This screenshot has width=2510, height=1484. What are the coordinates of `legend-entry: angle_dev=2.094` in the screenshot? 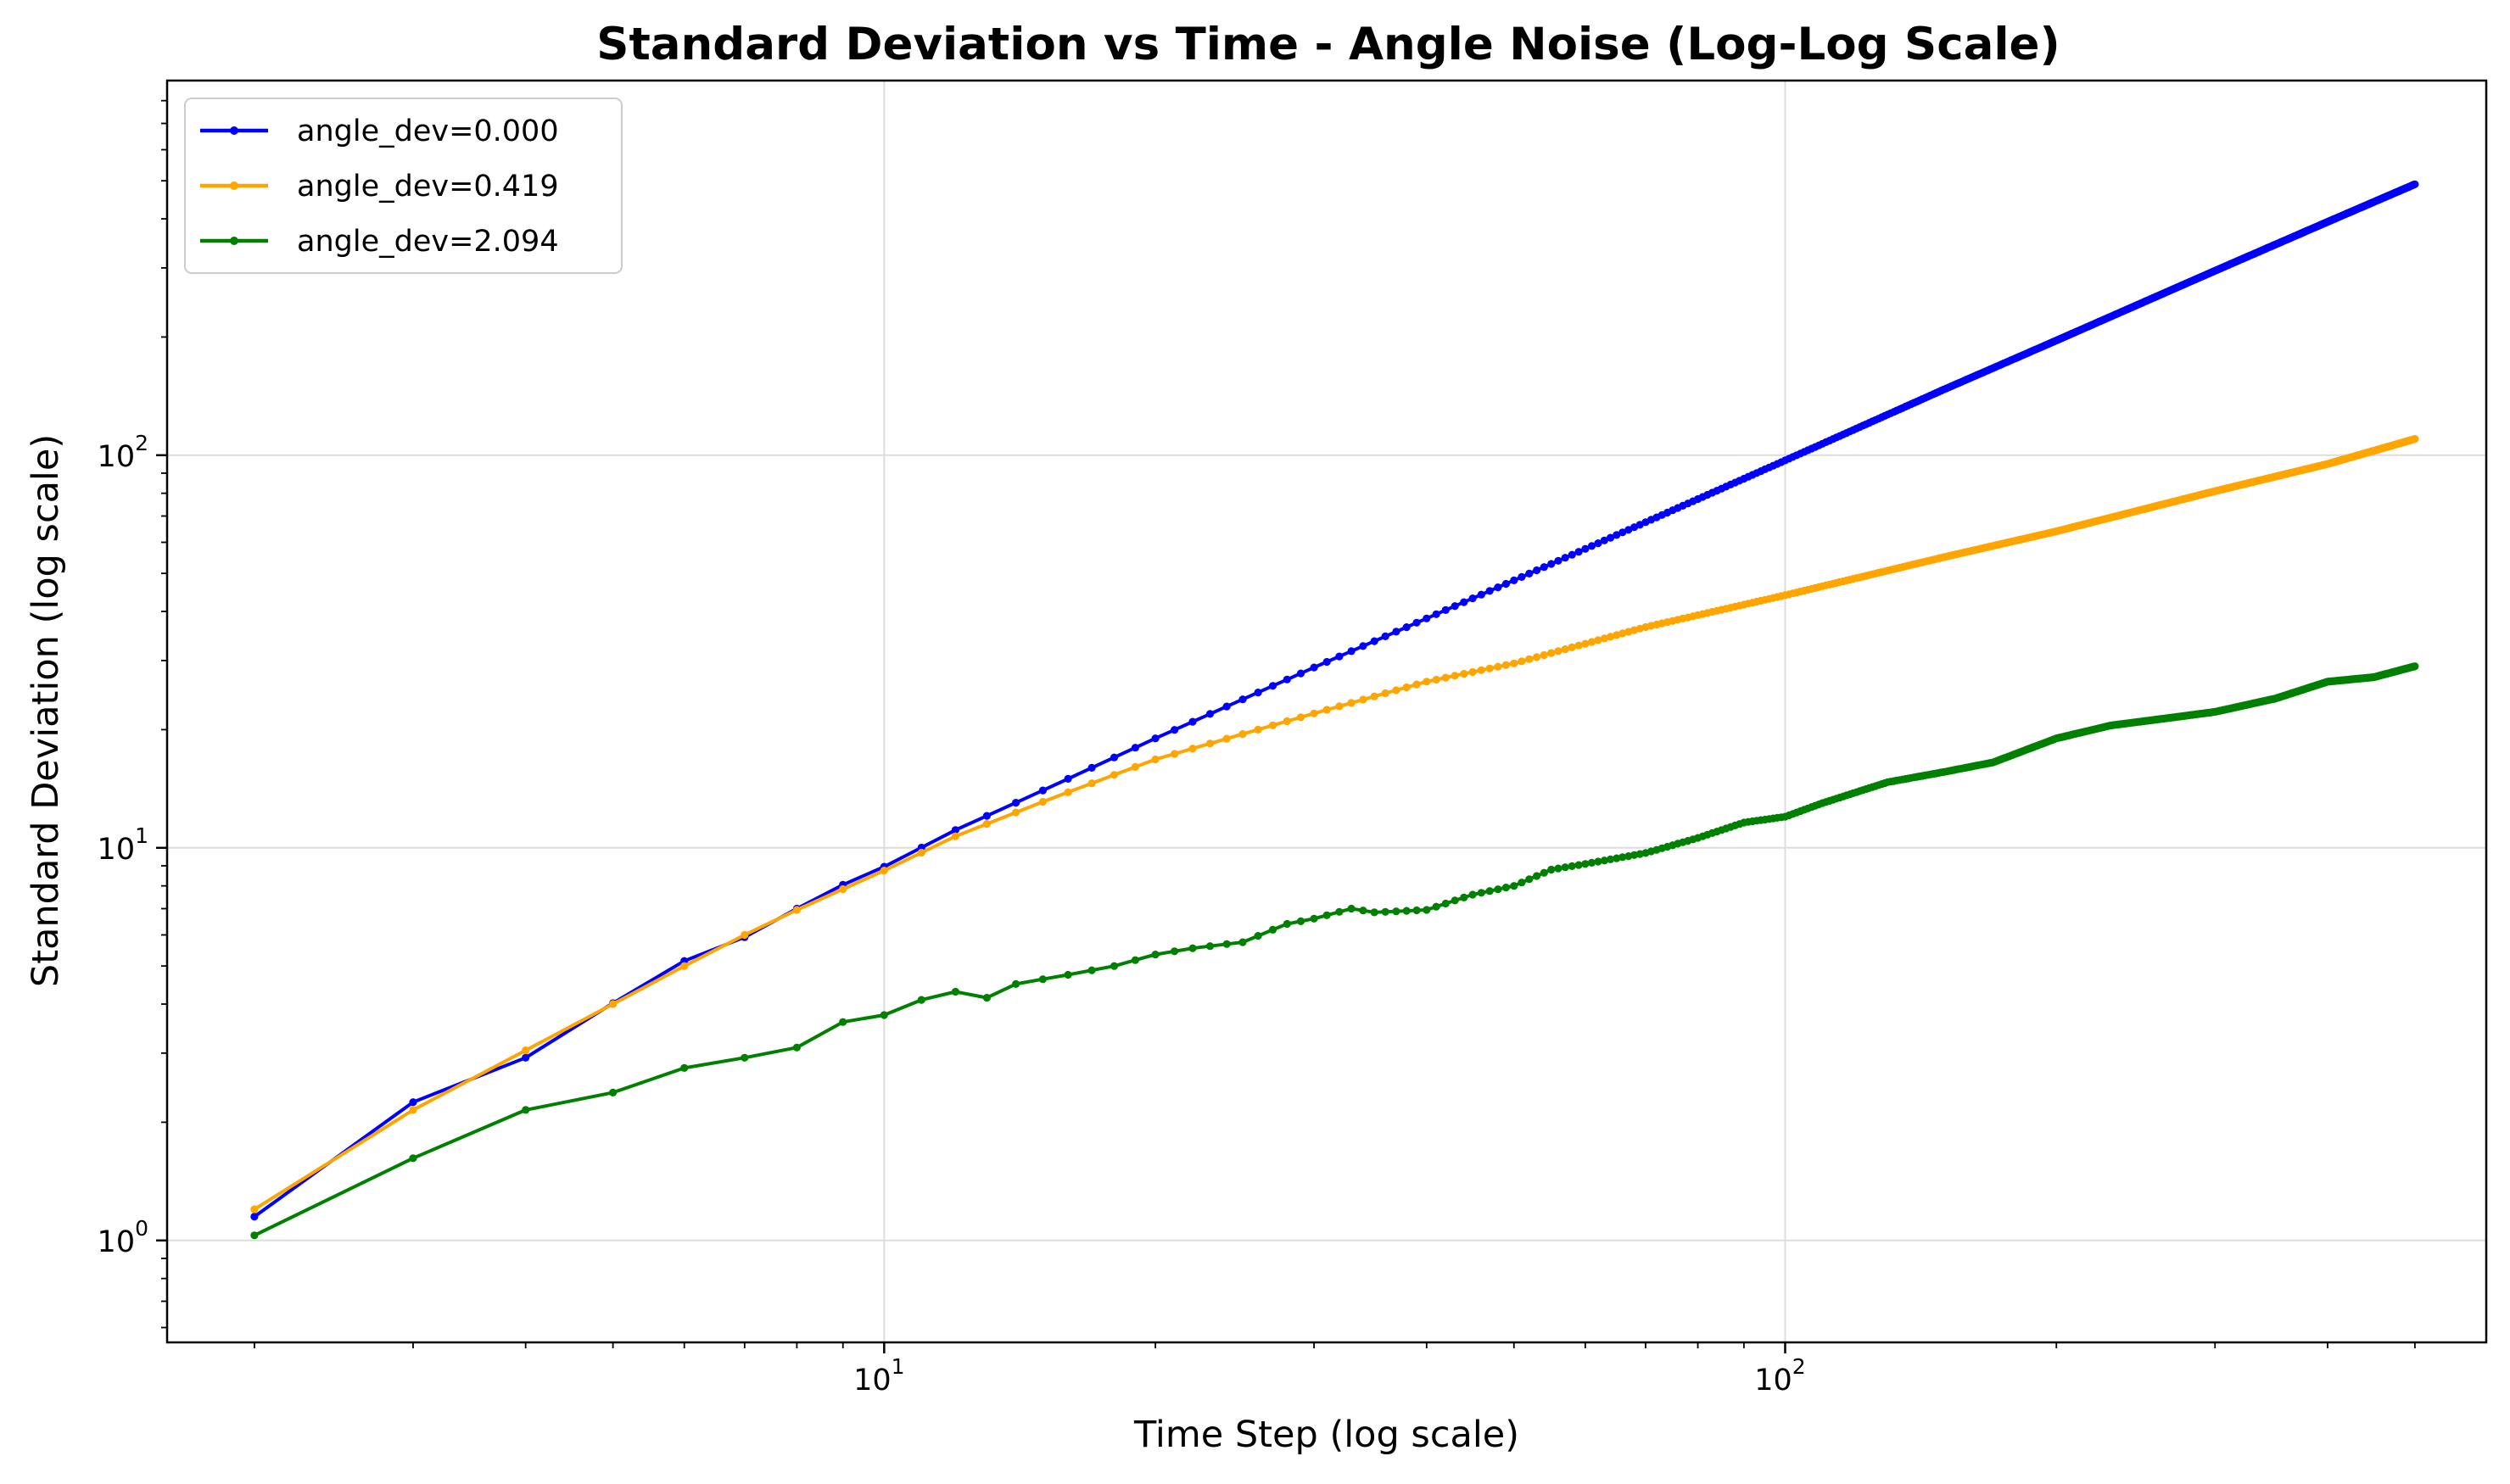 It's located at (379, 242).